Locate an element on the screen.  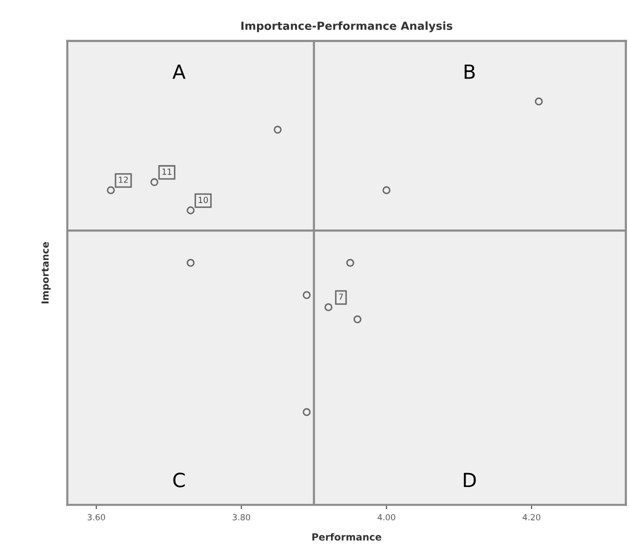
annotation: 7 is located at coordinates (340, 297).